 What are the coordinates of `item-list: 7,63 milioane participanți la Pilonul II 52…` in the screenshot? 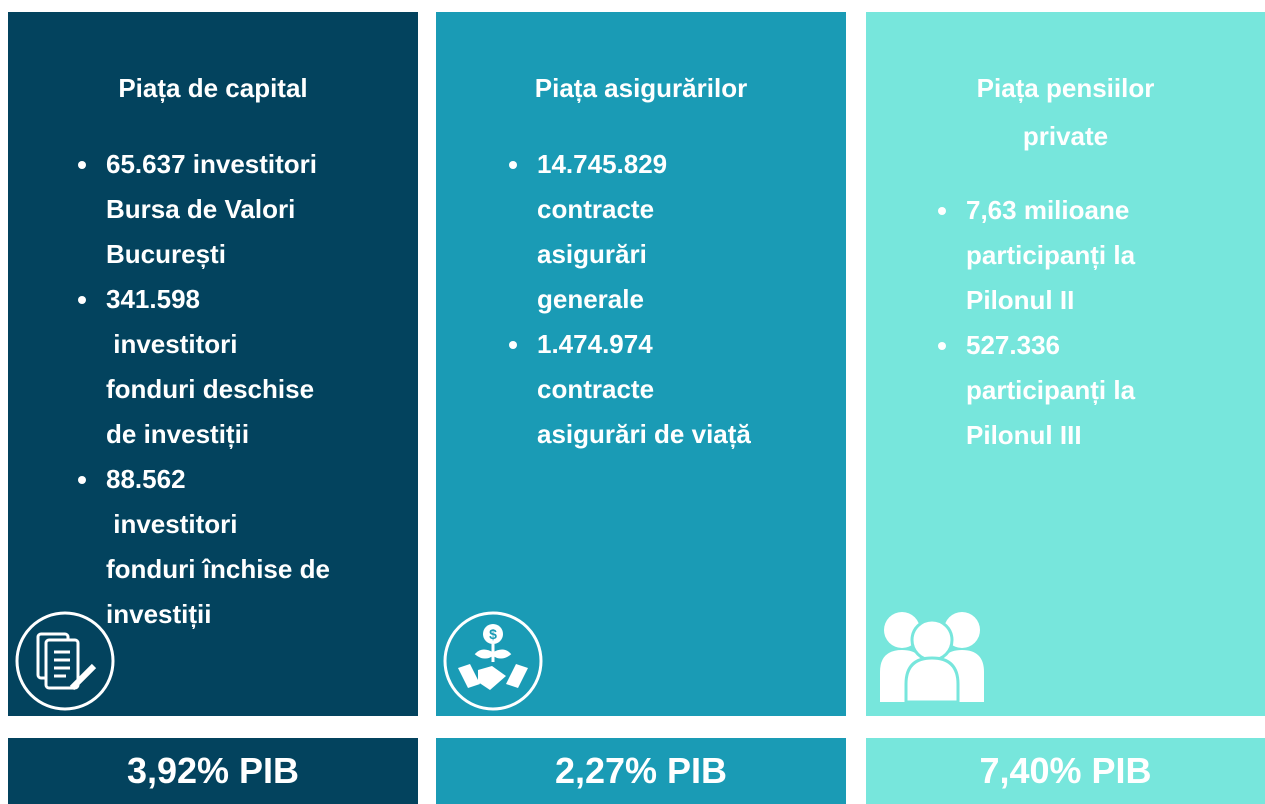 It's located at (1036, 323).